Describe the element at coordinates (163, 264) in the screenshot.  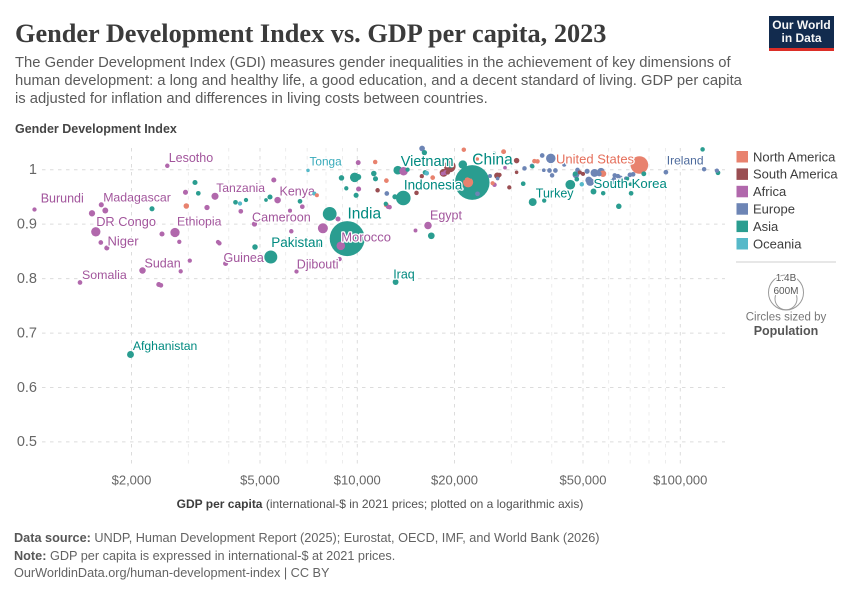
I see `svg-text: Sudan` at that location.